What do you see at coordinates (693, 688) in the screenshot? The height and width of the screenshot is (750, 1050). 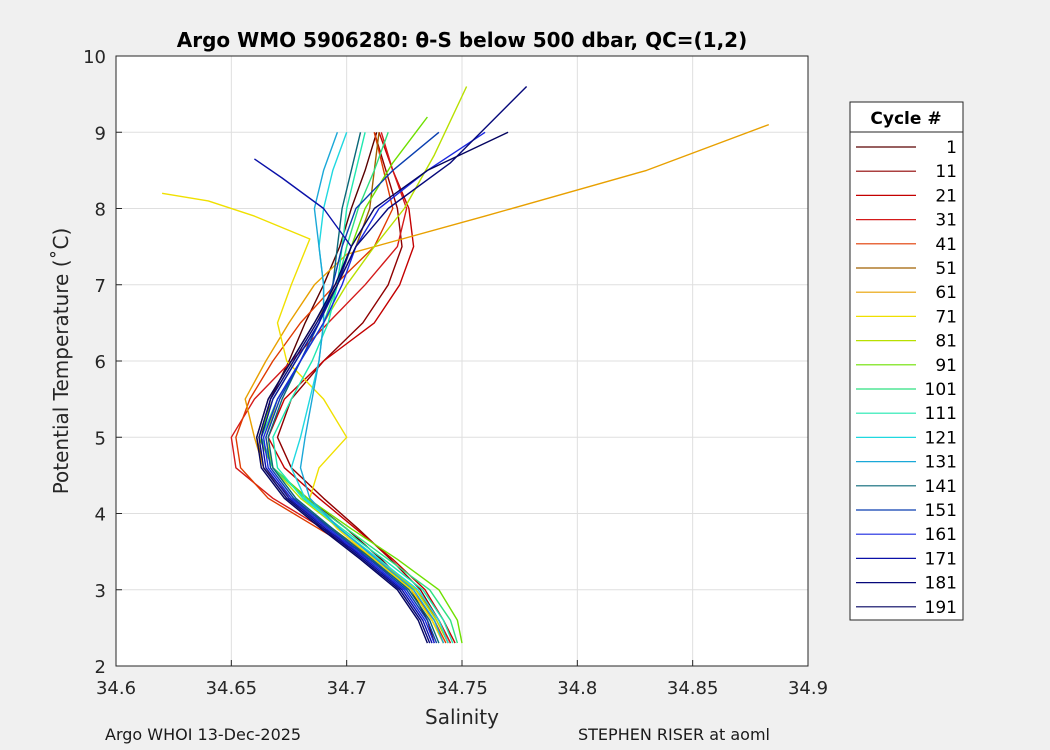 I see `x-tick-label: 34.85` at bounding box center [693, 688].